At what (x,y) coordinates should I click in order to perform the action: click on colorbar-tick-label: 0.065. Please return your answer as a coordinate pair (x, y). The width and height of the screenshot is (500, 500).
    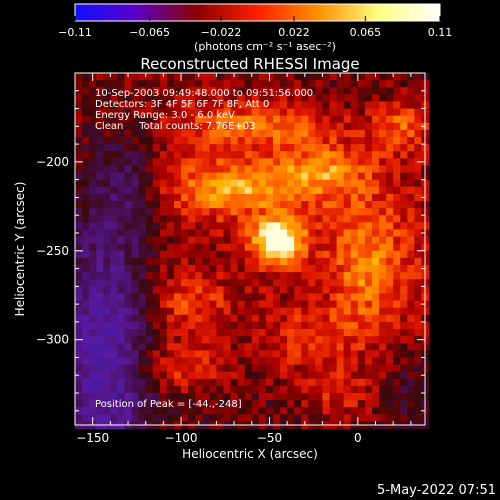
    Looking at the image, I should click on (366, 32).